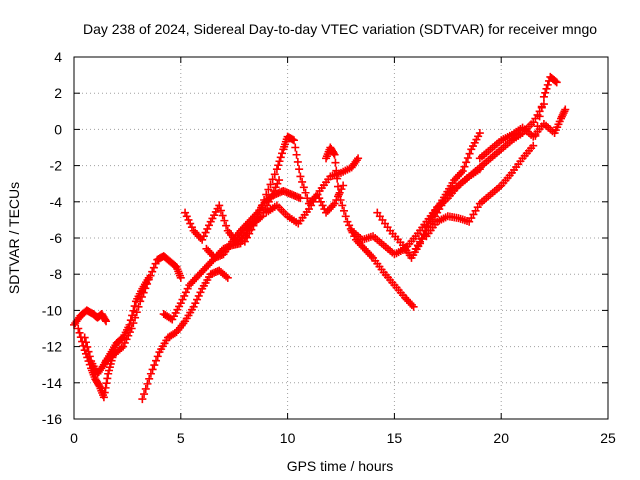 This screenshot has width=640, height=480. I want to click on series-track-p, so click(522, 134).